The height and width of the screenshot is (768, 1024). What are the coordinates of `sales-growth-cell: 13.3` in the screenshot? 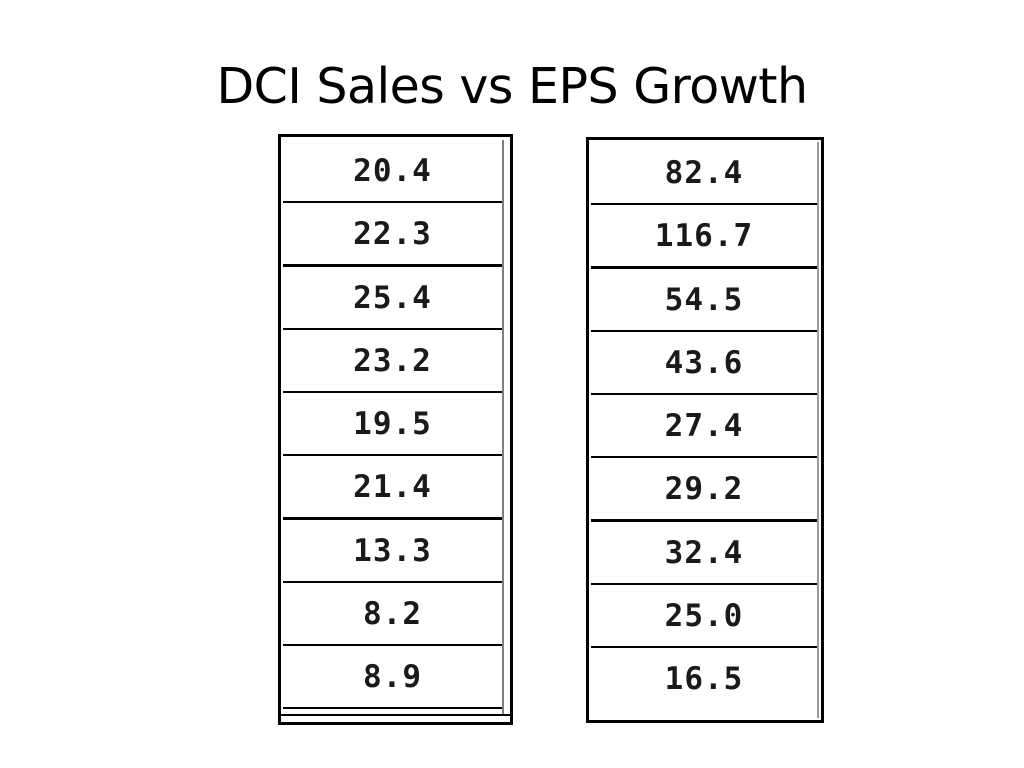 It's located at (392, 551).